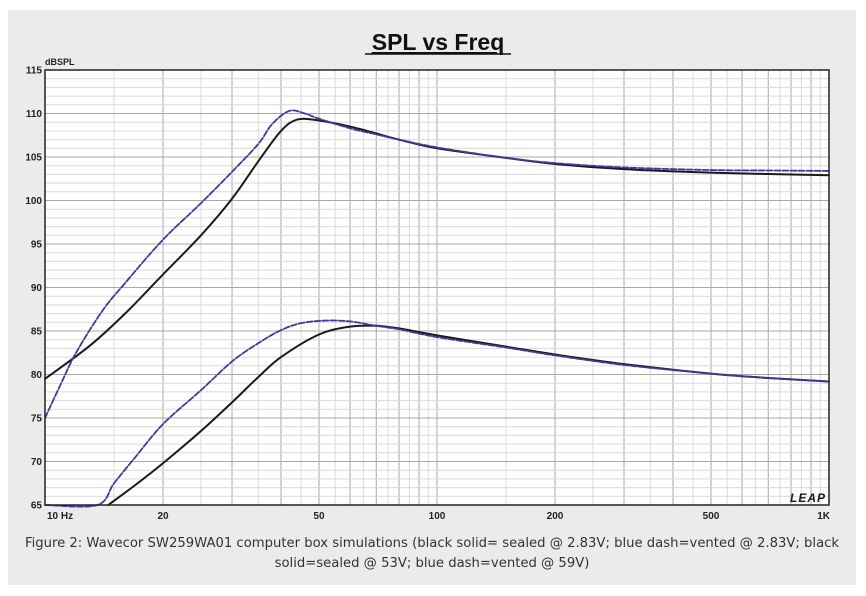  What do you see at coordinates (37, 506) in the screenshot?
I see `y-tick-label: 65` at bounding box center [37, 506].